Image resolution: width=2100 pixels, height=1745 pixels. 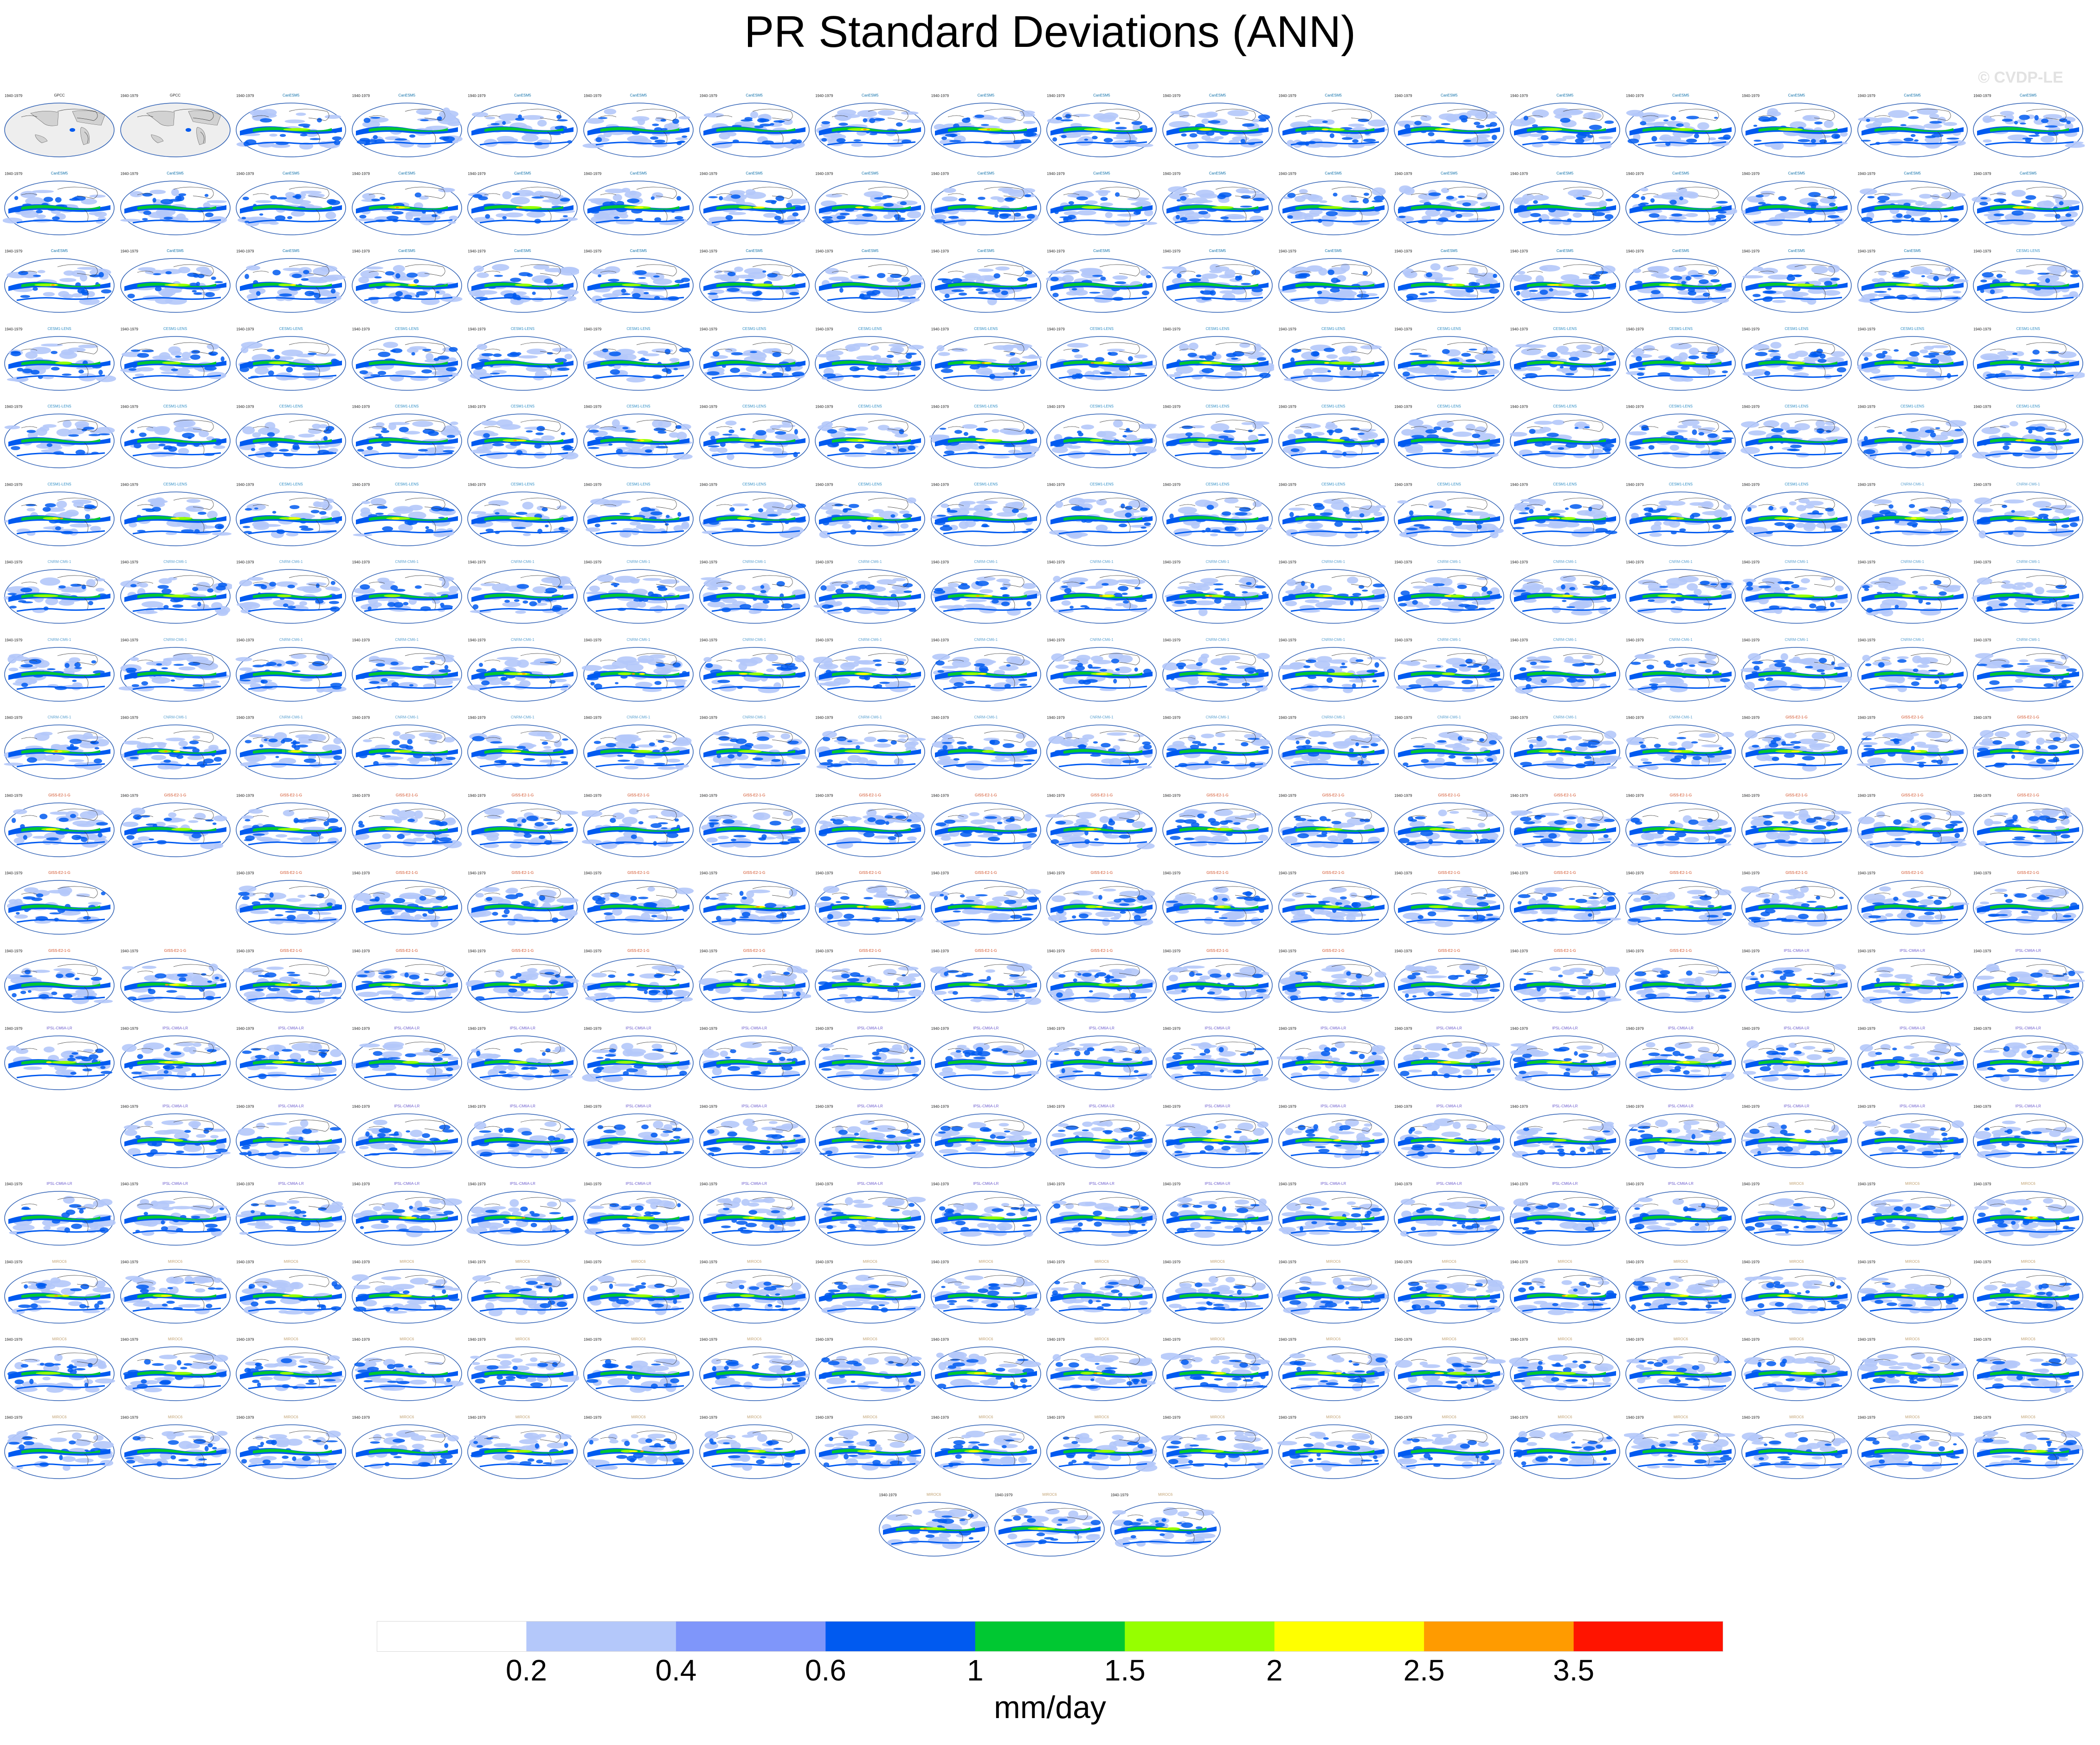 I want to click on model-panel: 1940-1979 CNRM-CM6-1, so click(x=1913, y=515).